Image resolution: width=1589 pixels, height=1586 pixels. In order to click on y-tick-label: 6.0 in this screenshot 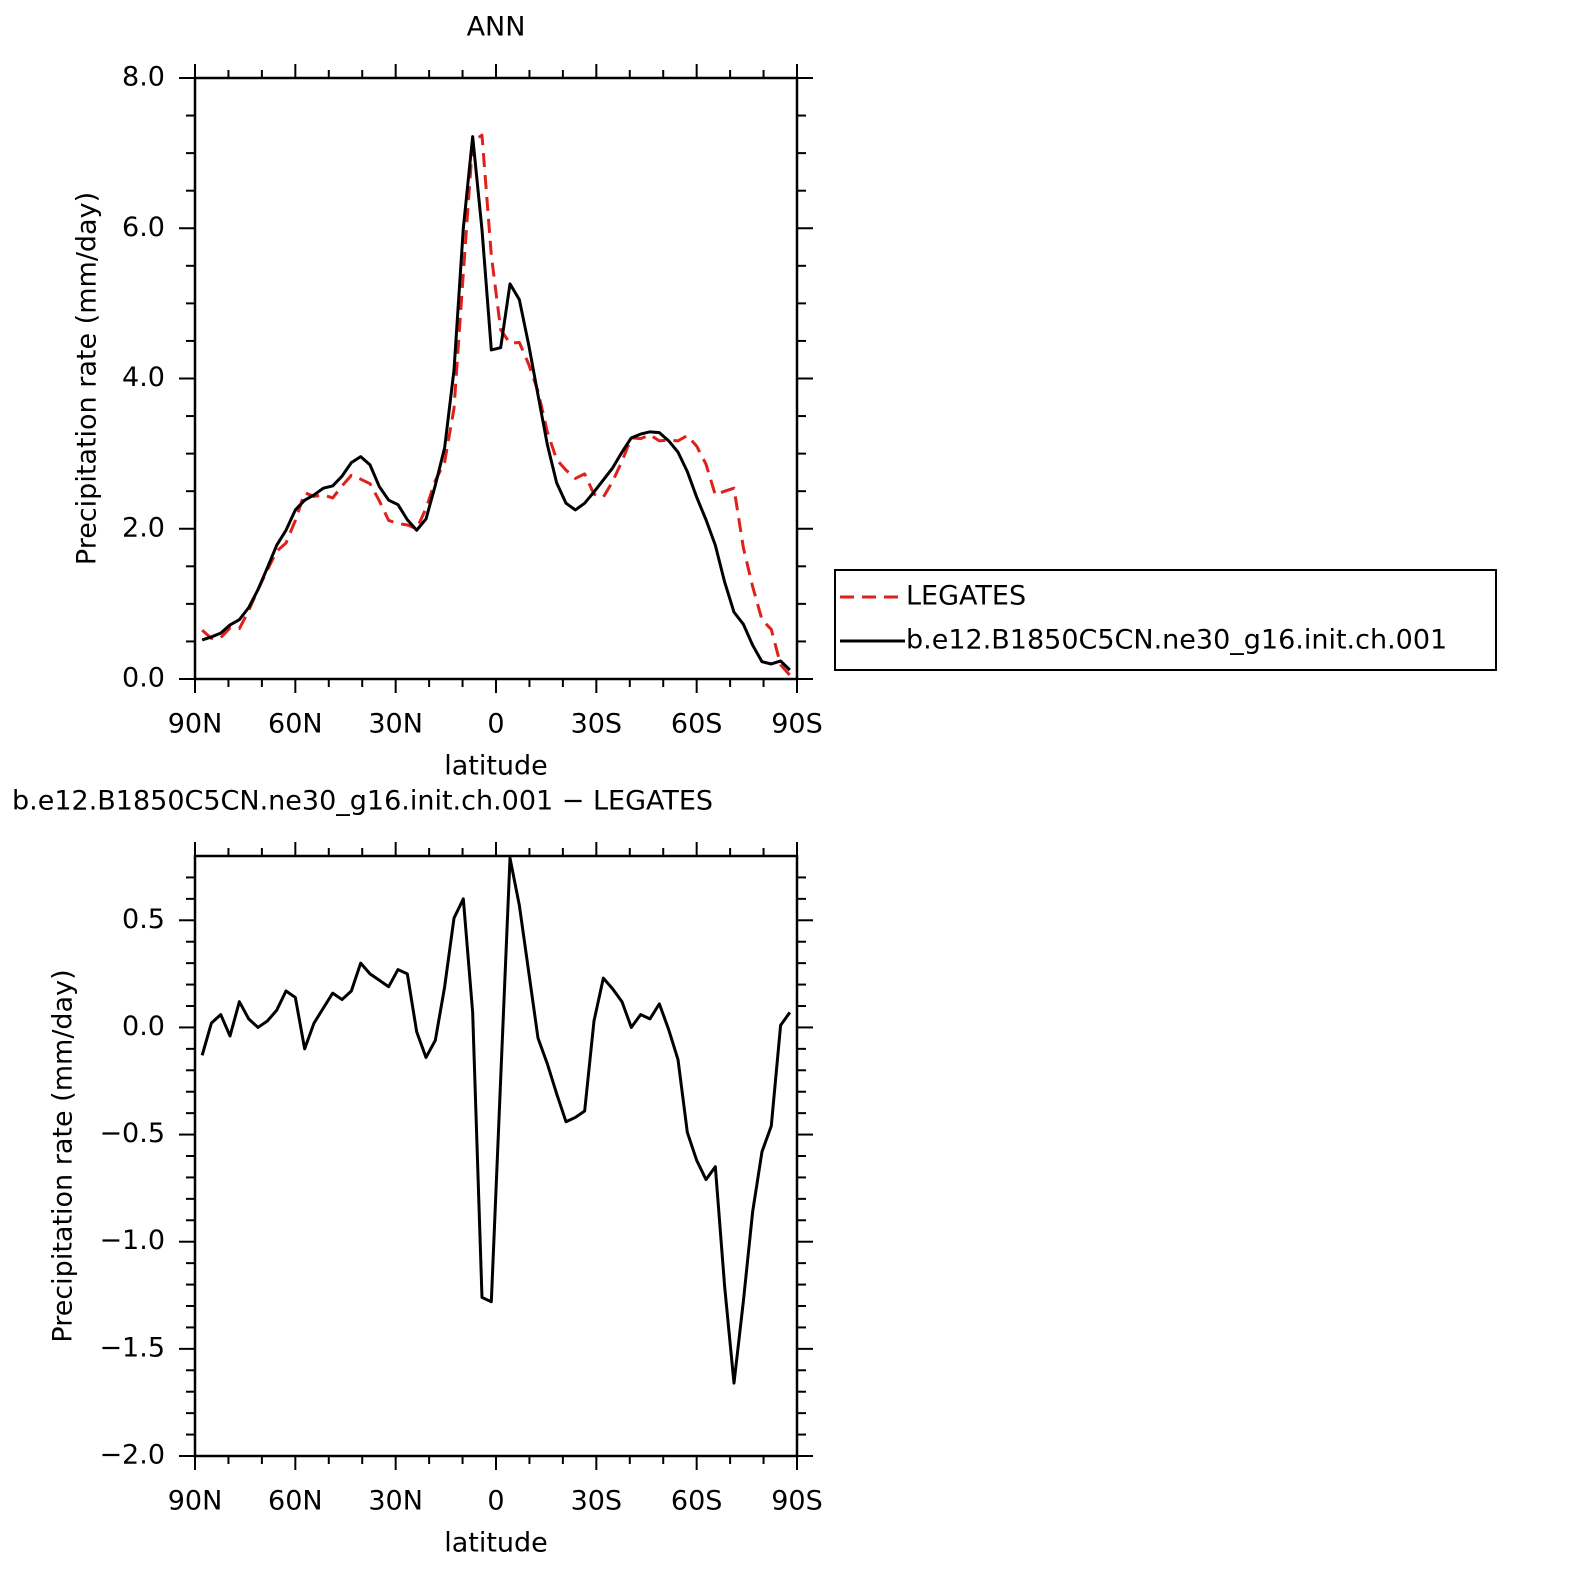, I will do `click(143, 227)`.